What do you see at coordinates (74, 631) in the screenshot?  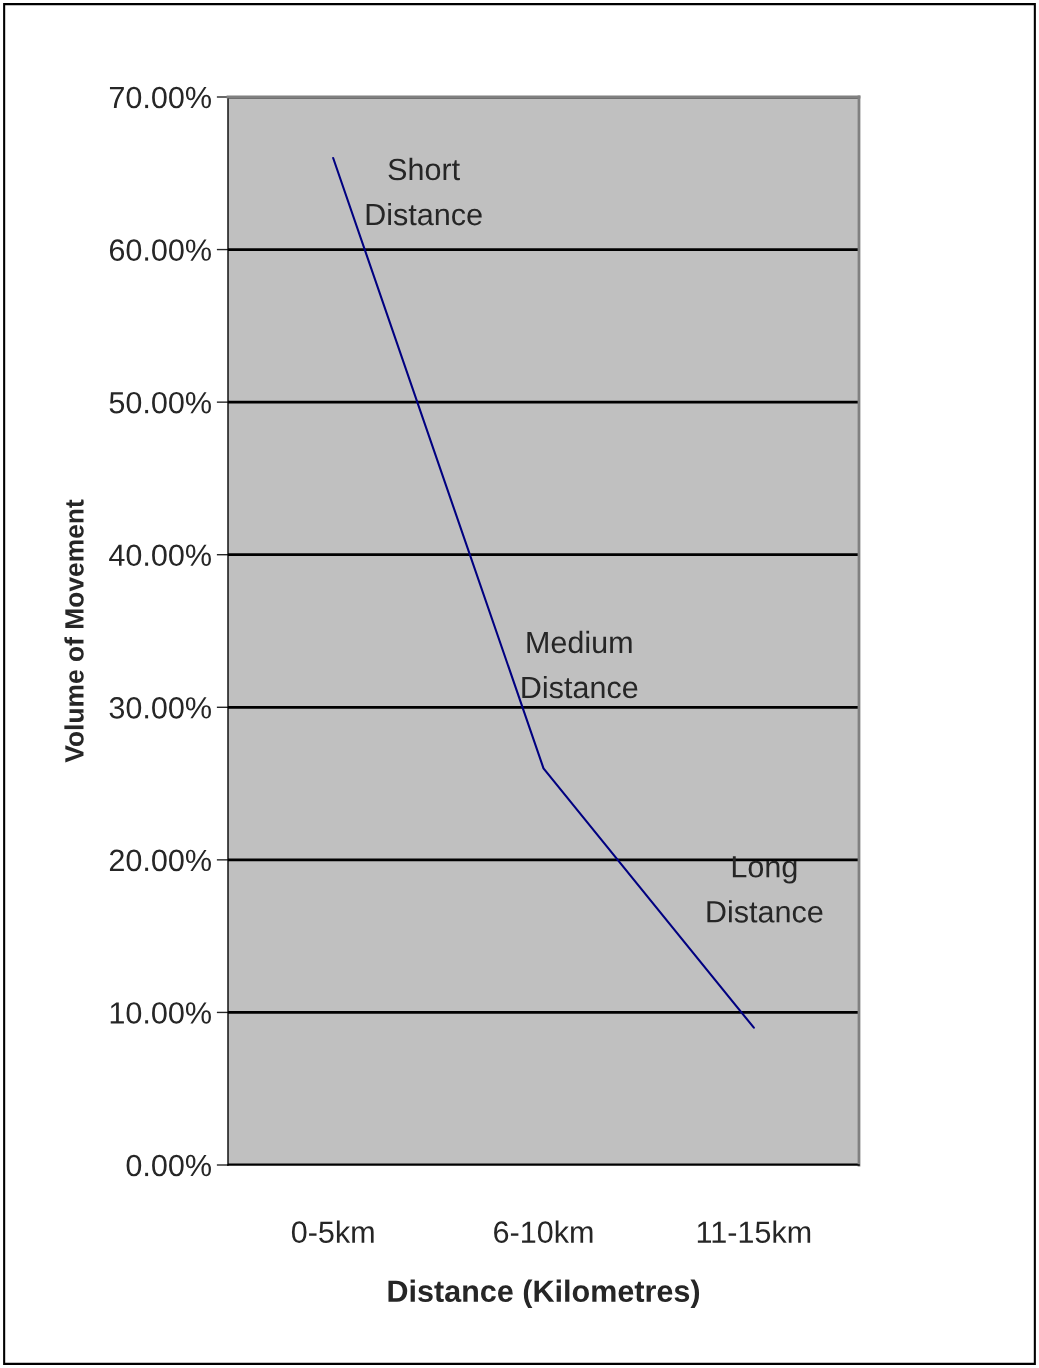 I see `y-axis-title: Volume of Movement` at bounding box center [74, 631].